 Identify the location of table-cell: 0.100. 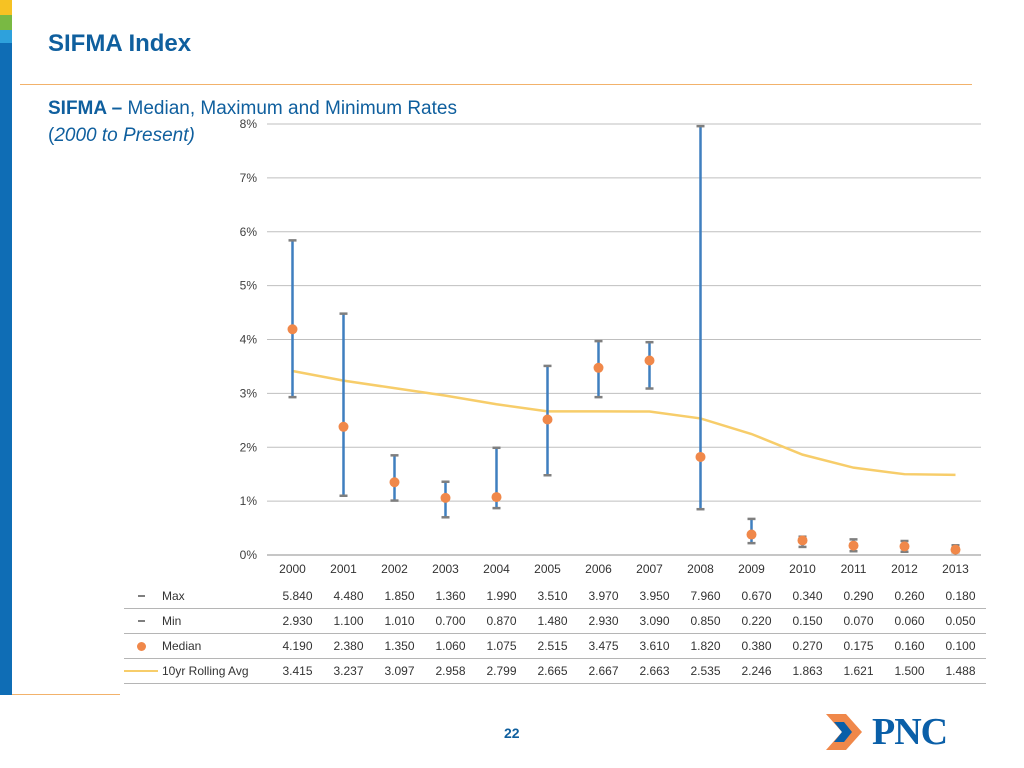
(960, 646).